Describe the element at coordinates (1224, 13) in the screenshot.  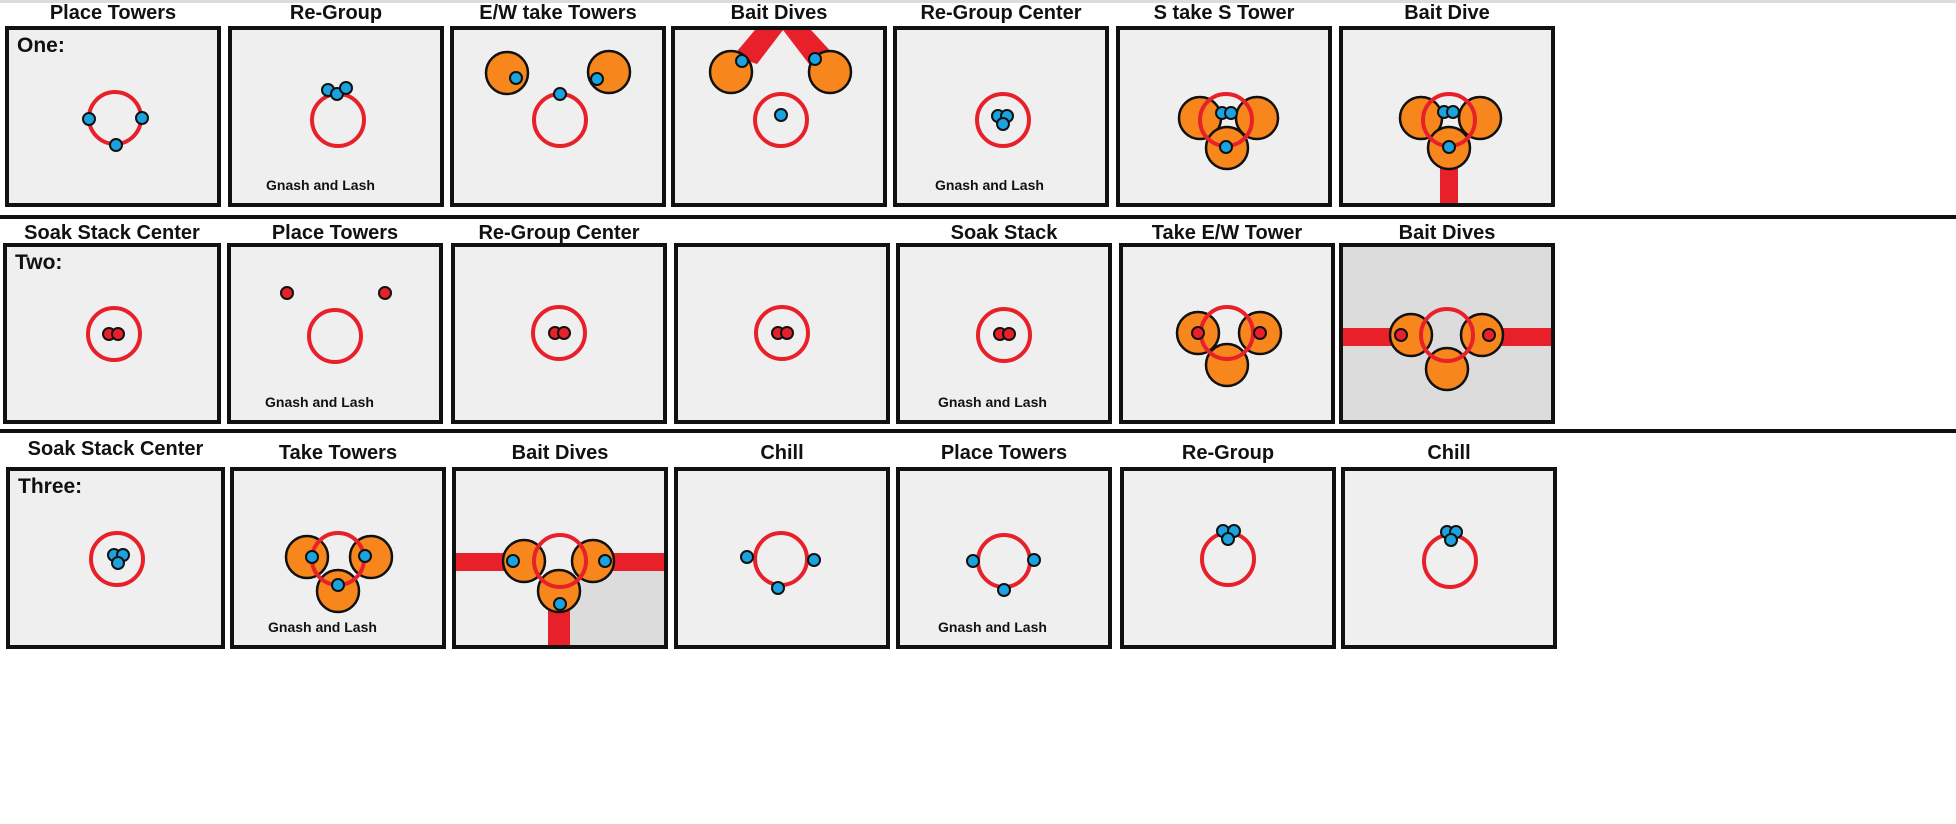
I see `step-title: S take S Tower` at that location.